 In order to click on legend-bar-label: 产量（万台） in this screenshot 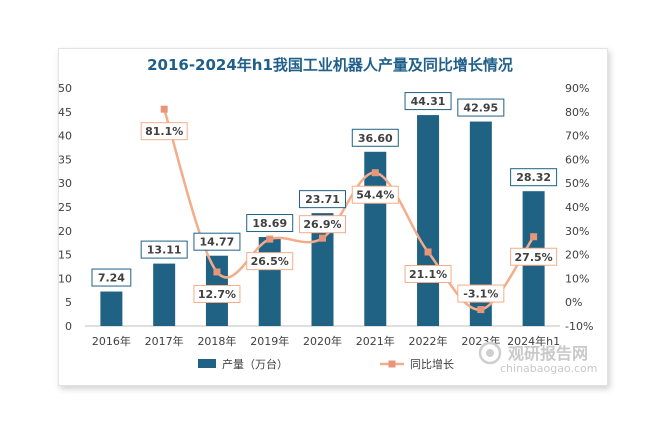, I will do `click(255, 364)`.